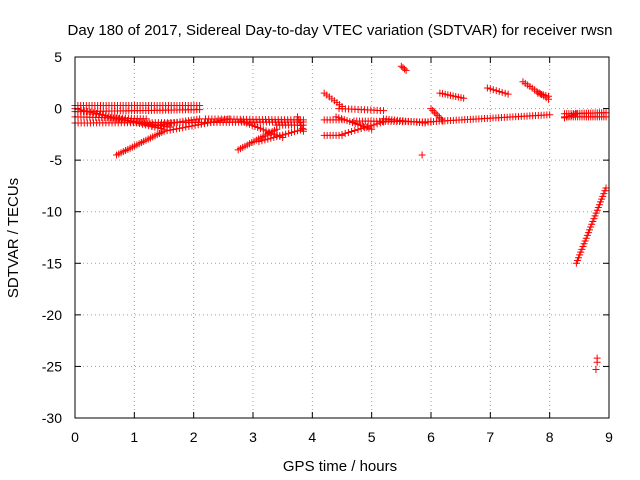  Describe the element at coordinates (13, 238) in the screenshot. I see `y-axis-title: SDTVAR / TECUs` at that location.